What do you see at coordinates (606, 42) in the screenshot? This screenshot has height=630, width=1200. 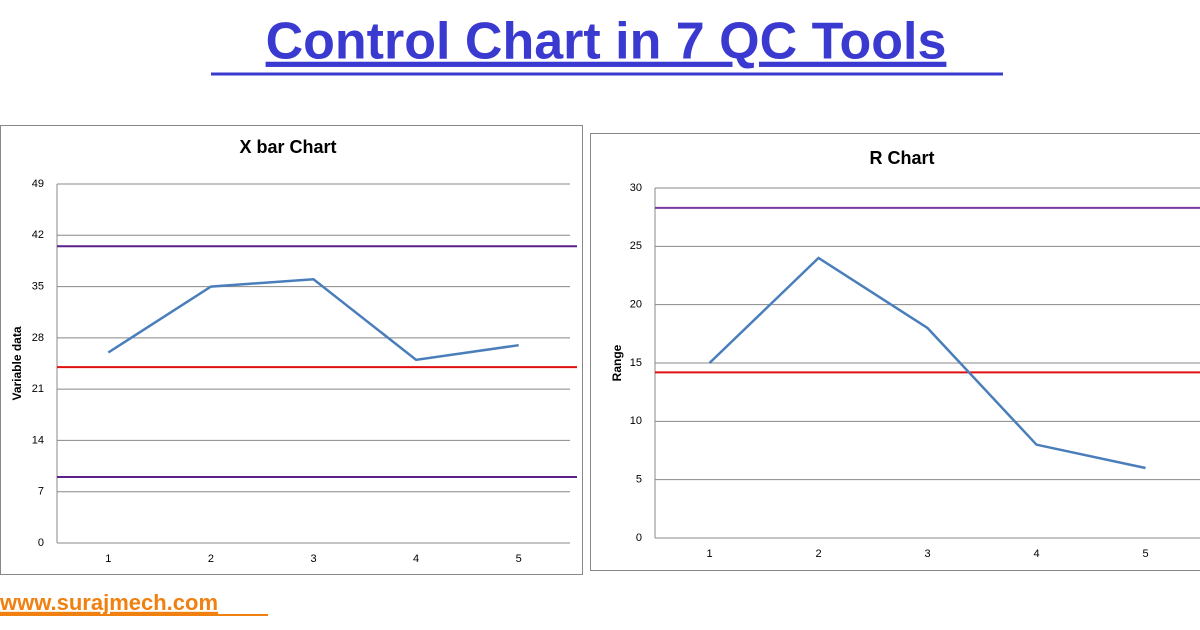 I see `page-title: Control Chart in 7 QC Tools` at bounding box center [606, 42].